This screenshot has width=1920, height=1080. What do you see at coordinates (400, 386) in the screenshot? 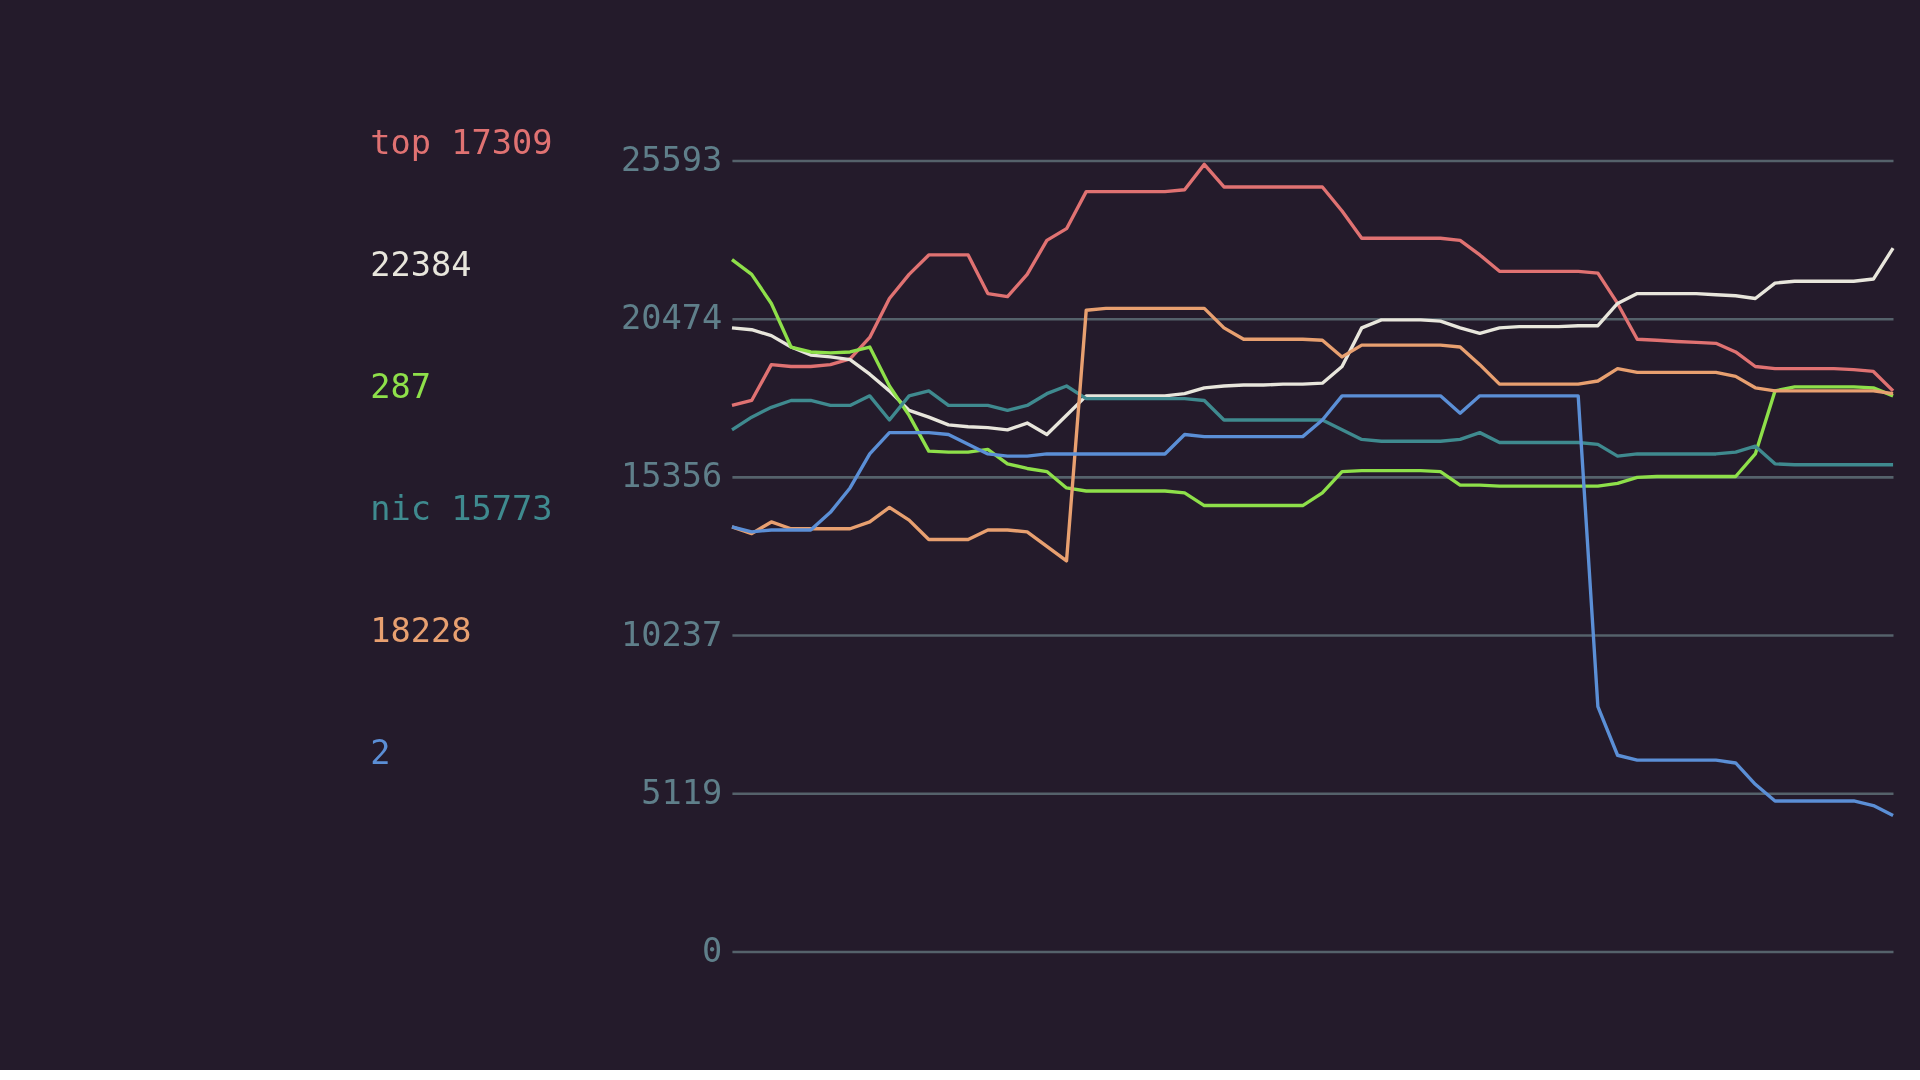
I see `text: 287` at bounding box center [400, 386].